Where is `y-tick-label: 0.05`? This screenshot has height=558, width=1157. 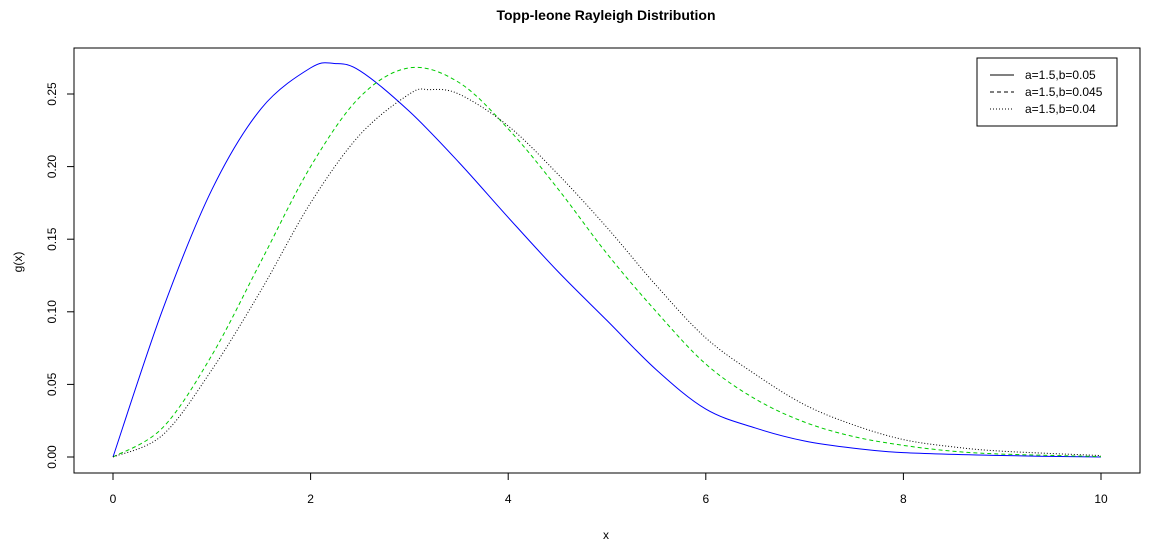 y-tick-label: 0.05 is located at coordinates (52, 384).